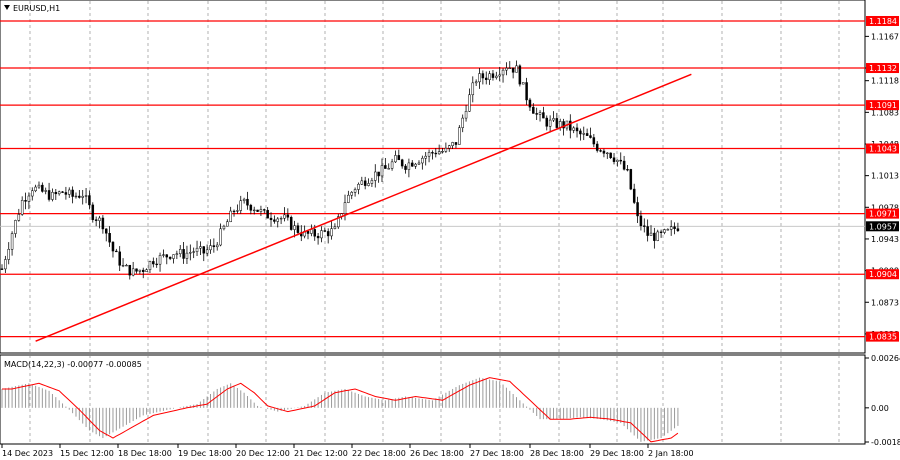  I want to click on time-tick-label: 18 Dec 18:00, so click(145, 453).